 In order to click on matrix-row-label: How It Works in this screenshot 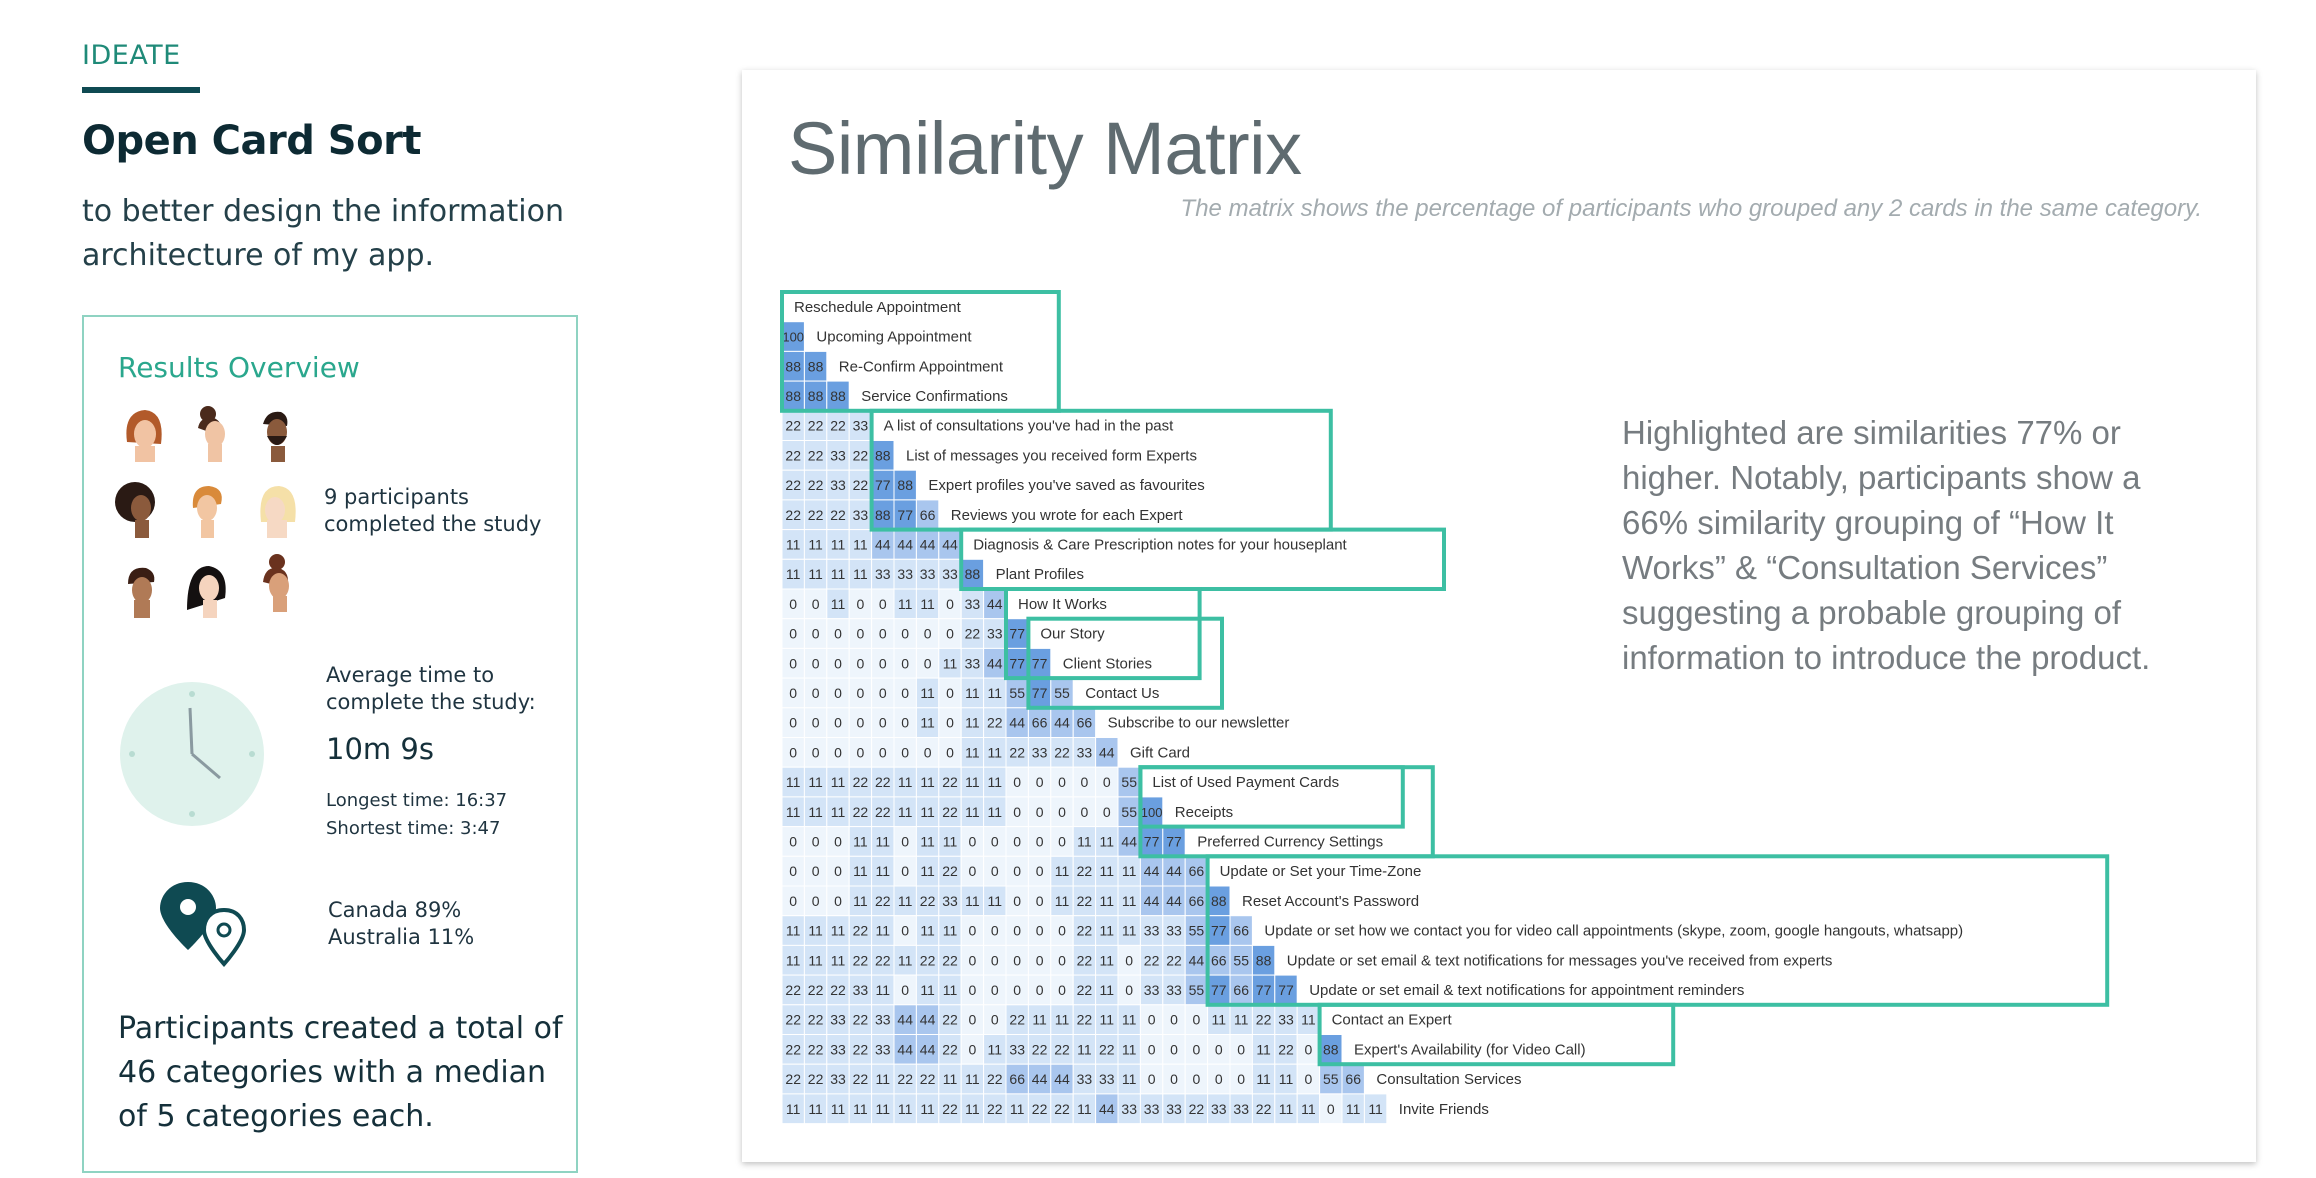, I will do `click(1062, 604)`.